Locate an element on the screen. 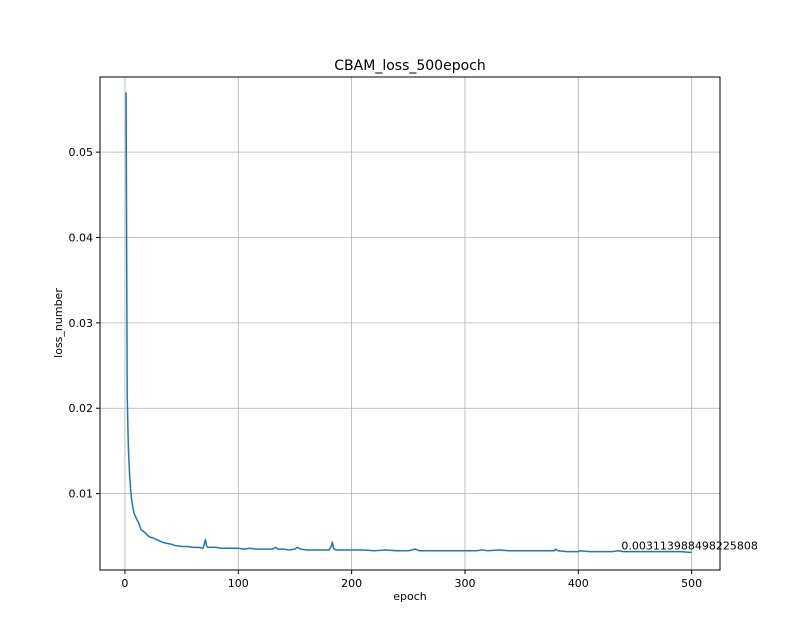  x-axis-label: epoch is located at coordinates (410, 596).